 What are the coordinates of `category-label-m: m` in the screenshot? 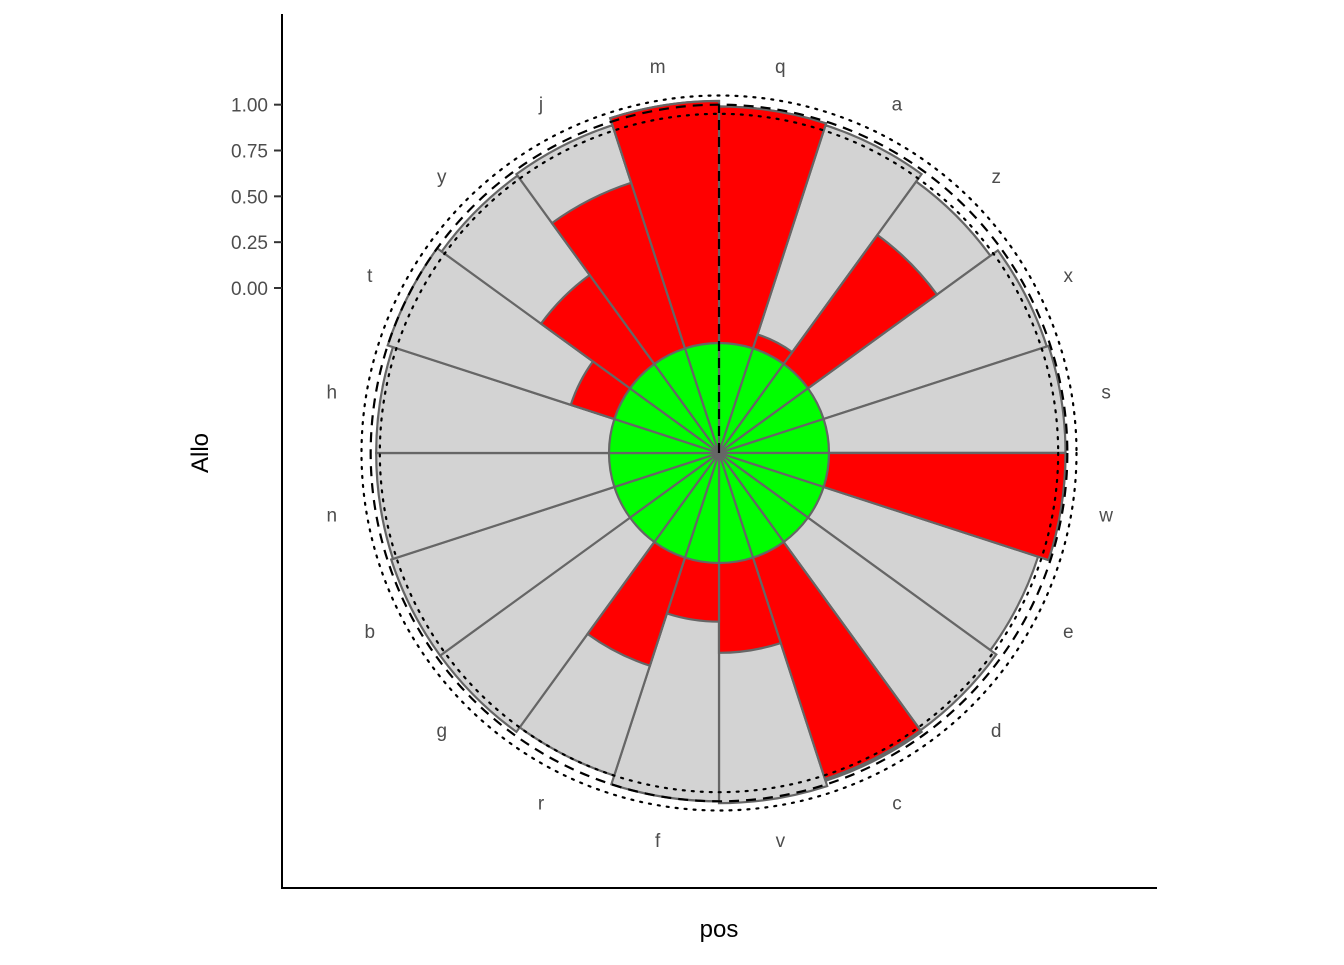 It's located at (658, 67).